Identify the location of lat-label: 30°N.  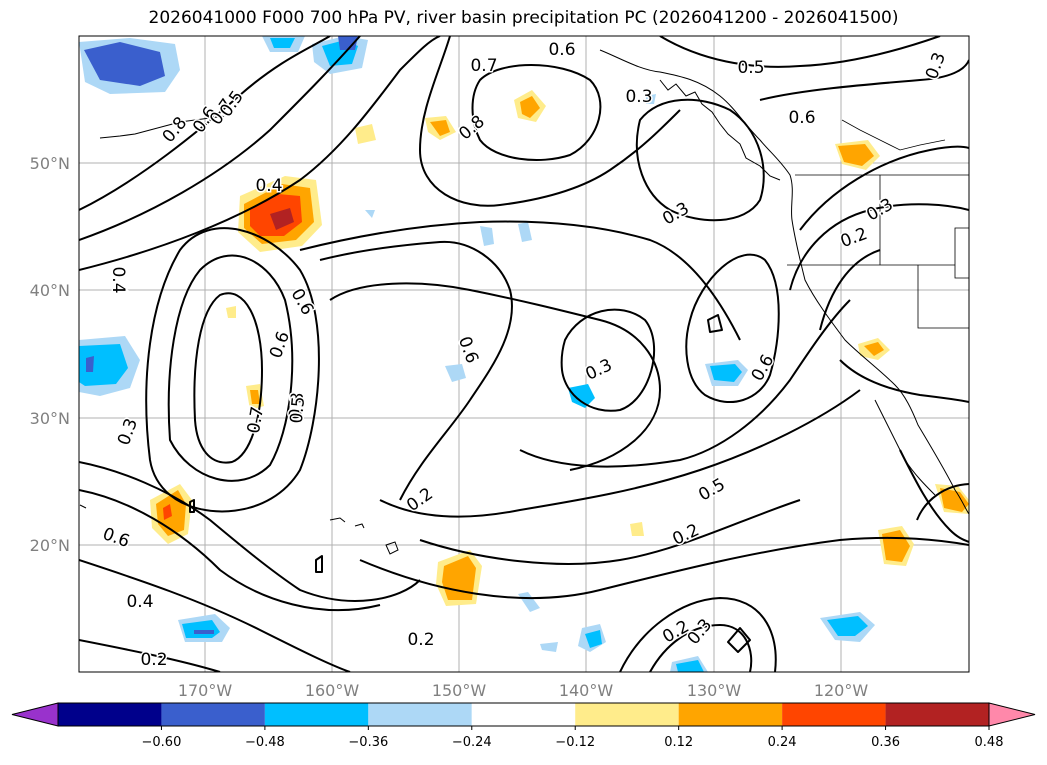
(50, 418).